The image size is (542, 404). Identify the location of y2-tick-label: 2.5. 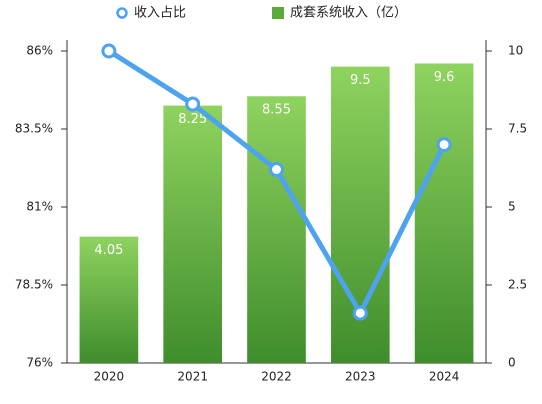
(517, 285).